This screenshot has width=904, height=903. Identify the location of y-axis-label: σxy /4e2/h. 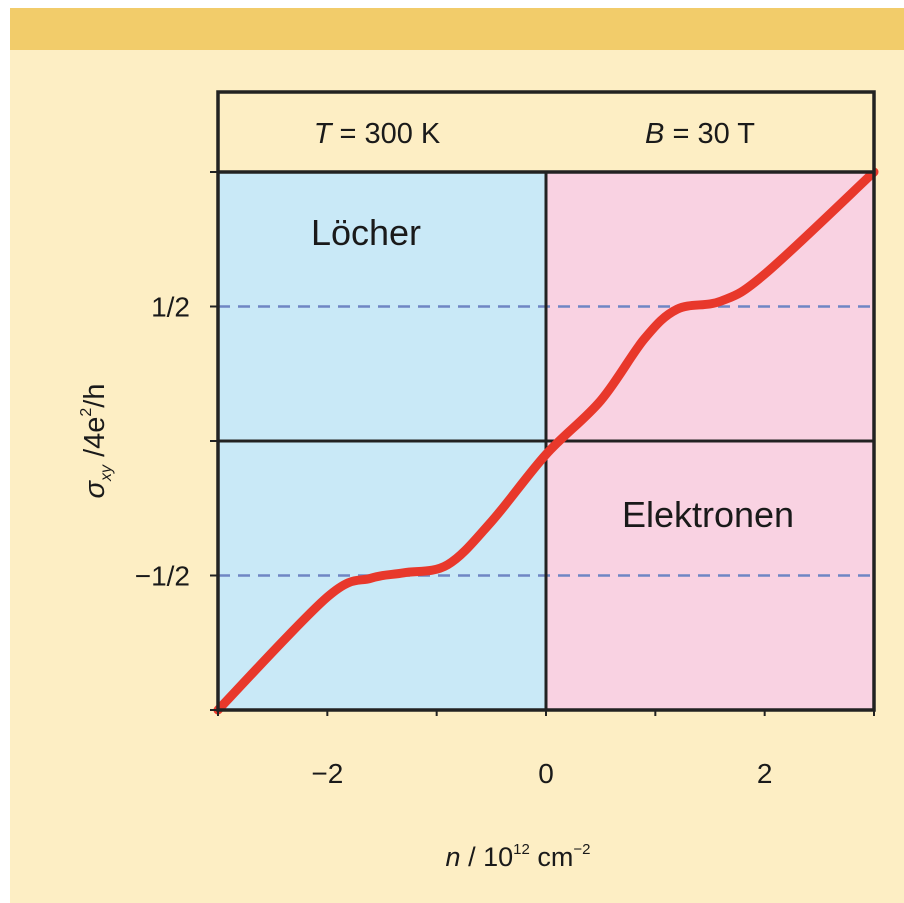
(96, 441).